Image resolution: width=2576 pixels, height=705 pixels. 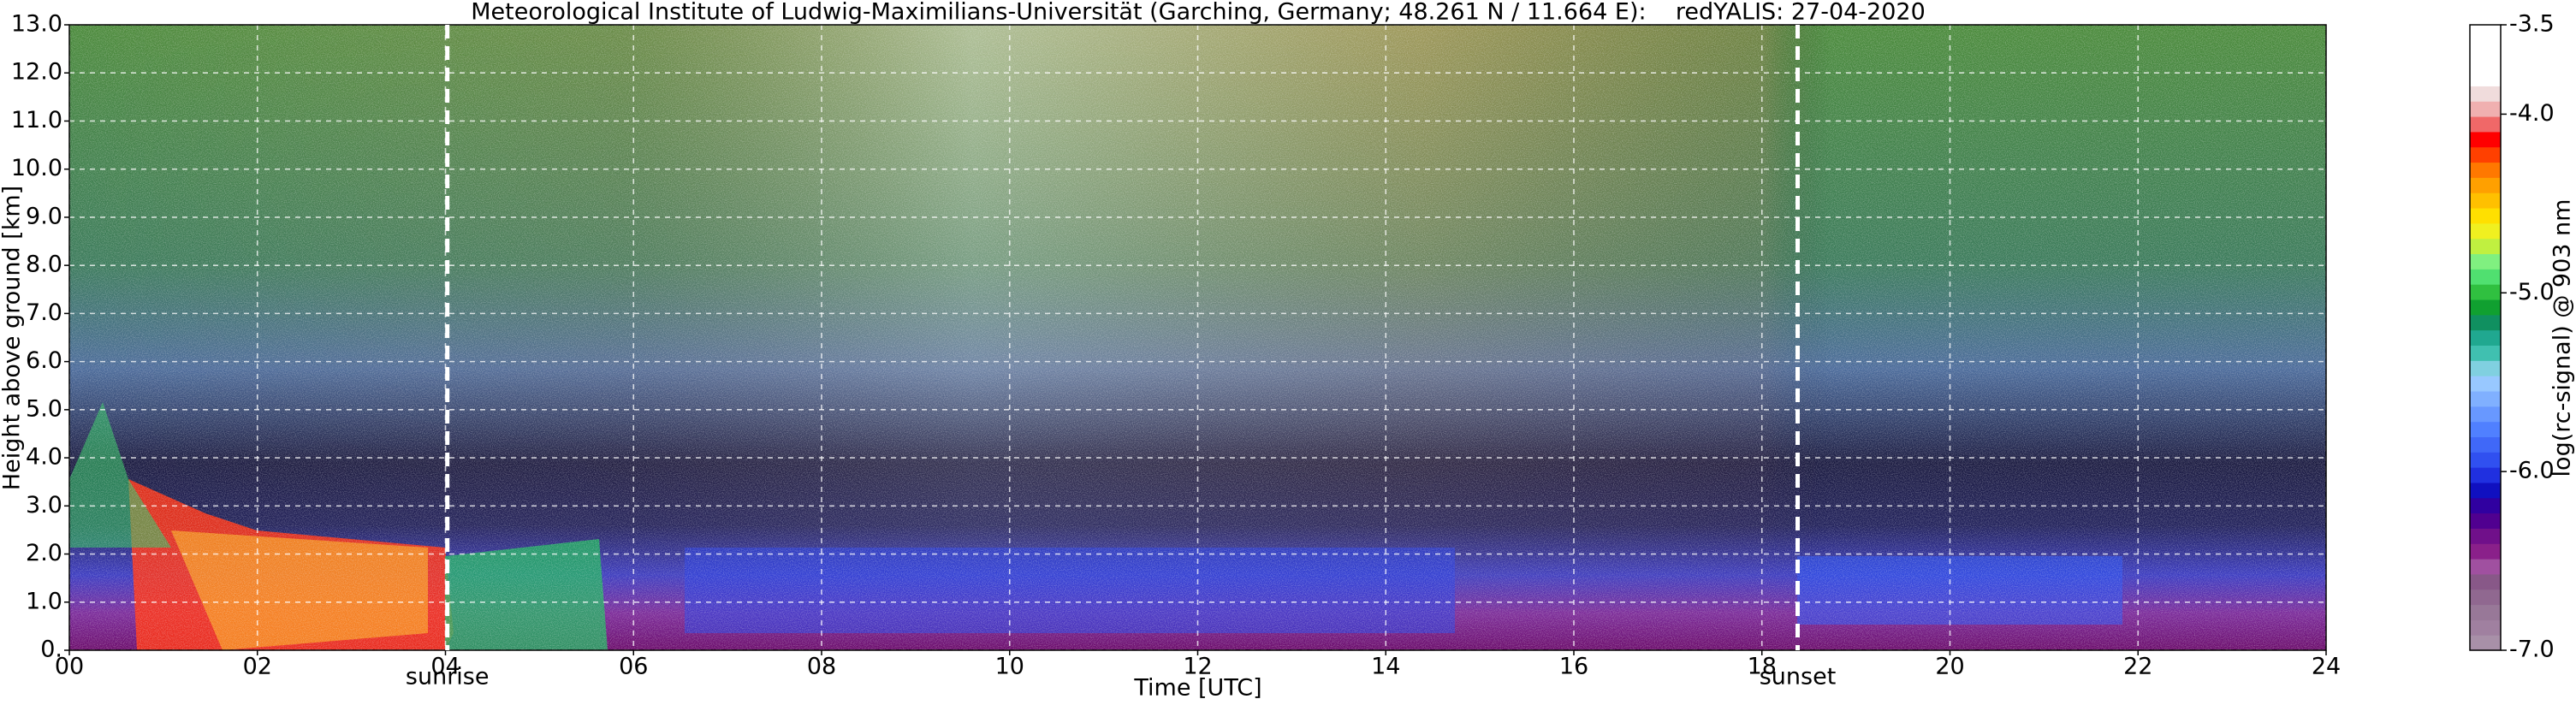 I want to click on colorbar-tick-label: -5.0, so click(x=2532, y=292).